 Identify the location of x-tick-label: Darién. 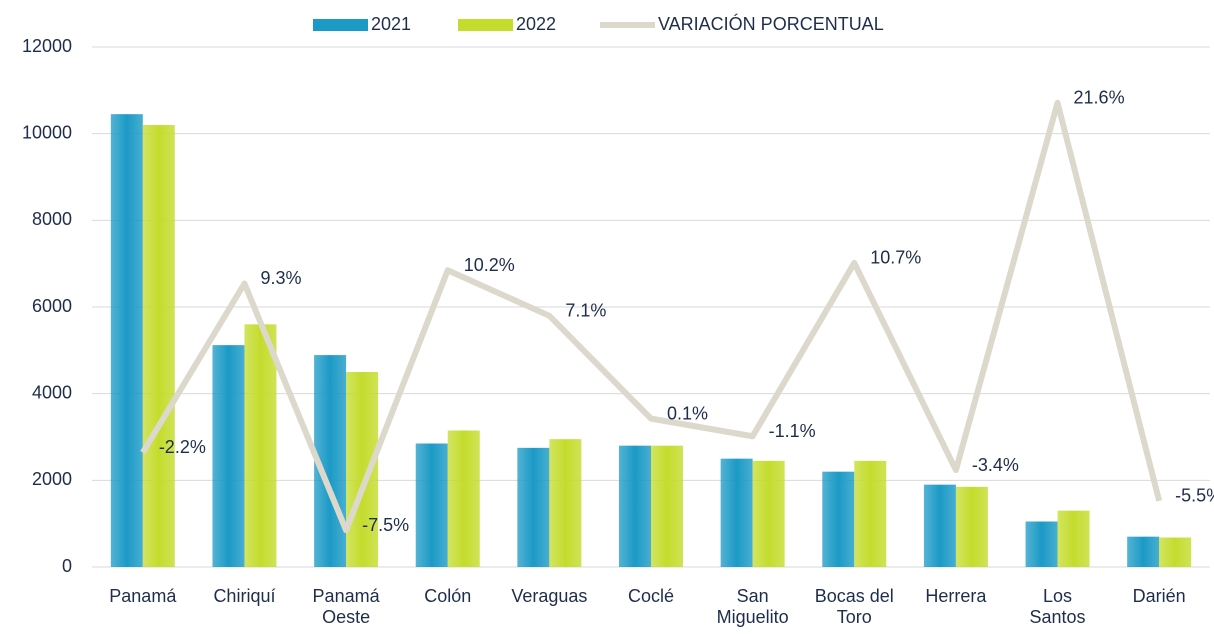
(1159, 596).